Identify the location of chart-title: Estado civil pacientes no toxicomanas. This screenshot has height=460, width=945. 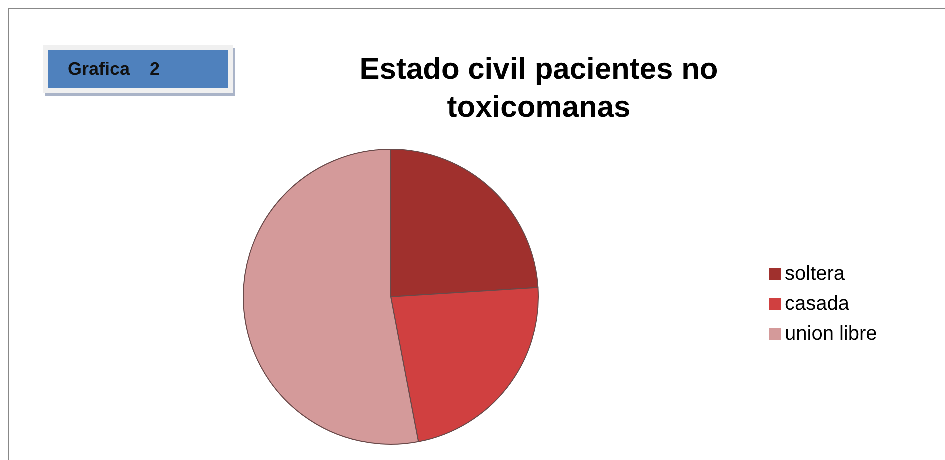
(539, 89).